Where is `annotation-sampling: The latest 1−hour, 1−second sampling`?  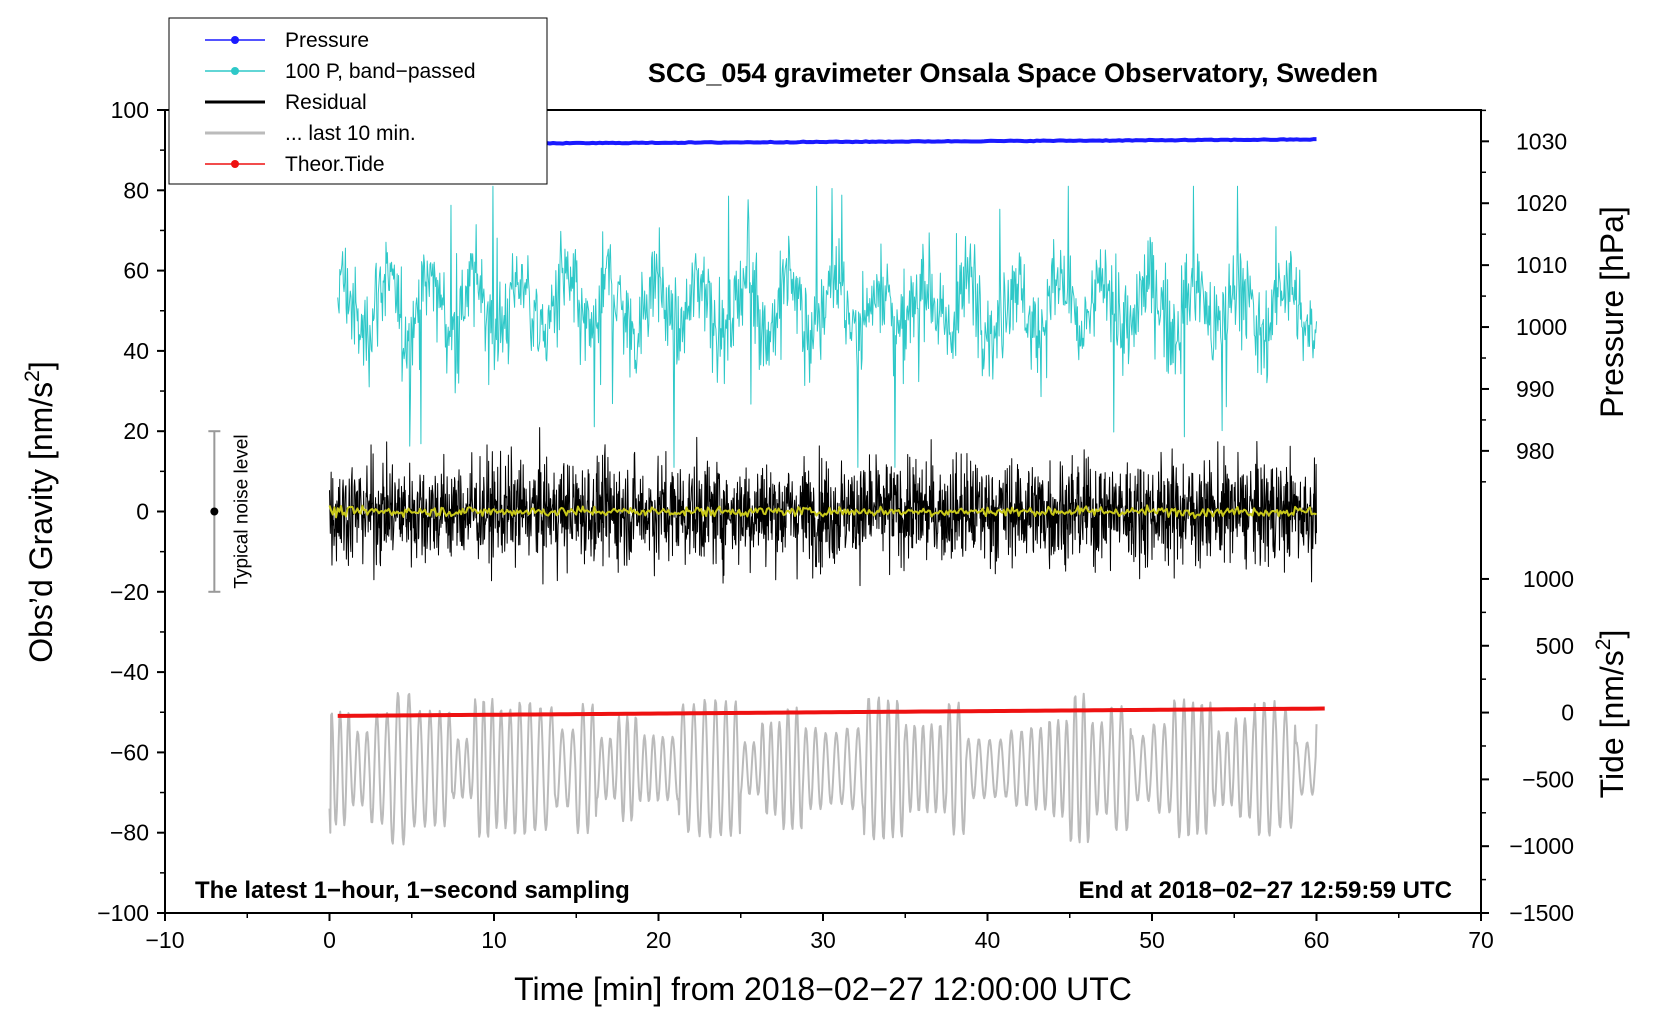 annotation-sampling: The latest 1−hour, 1−second sampling is located at coordinates (412, 890).